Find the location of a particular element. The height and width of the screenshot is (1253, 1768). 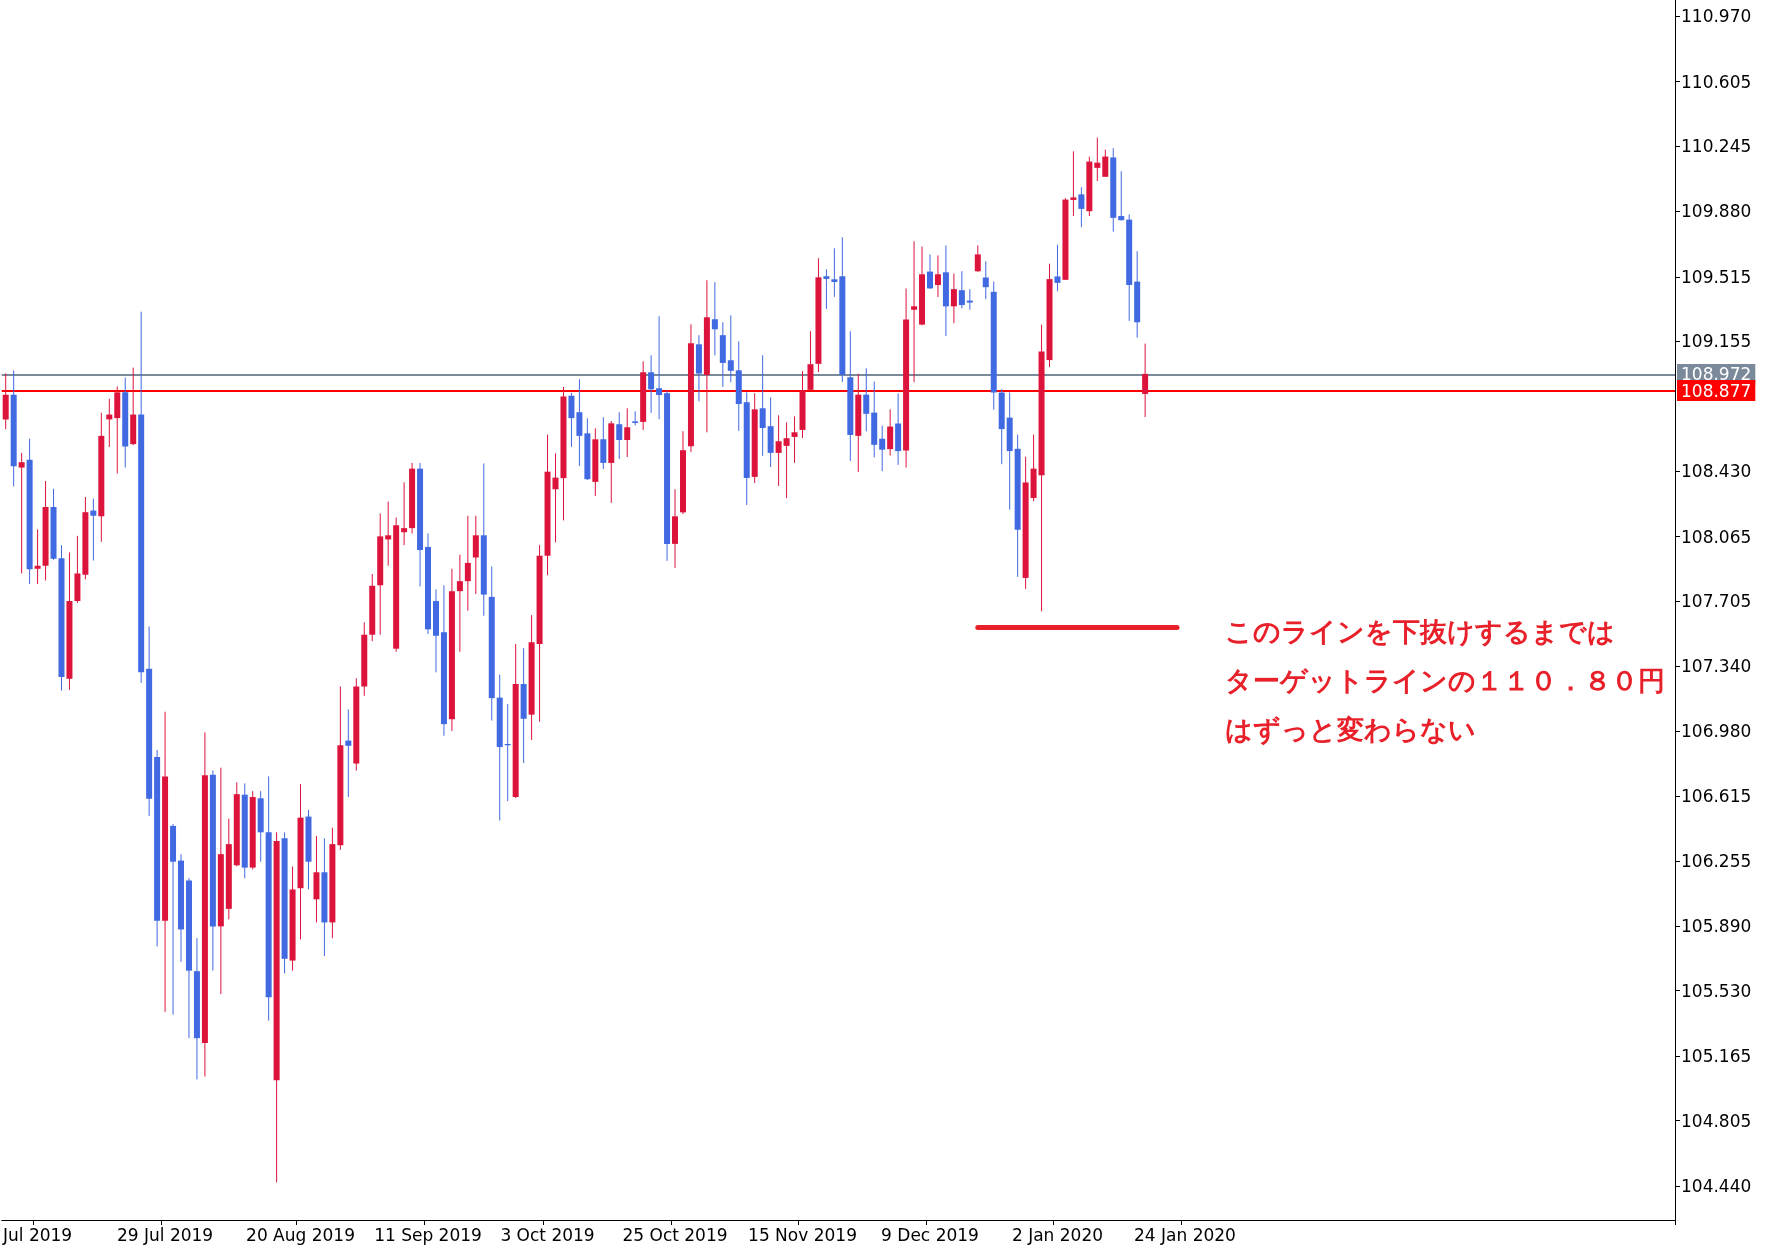

x-tick-label: 20 Aug 2019 is located at coordinates (300, 1234).